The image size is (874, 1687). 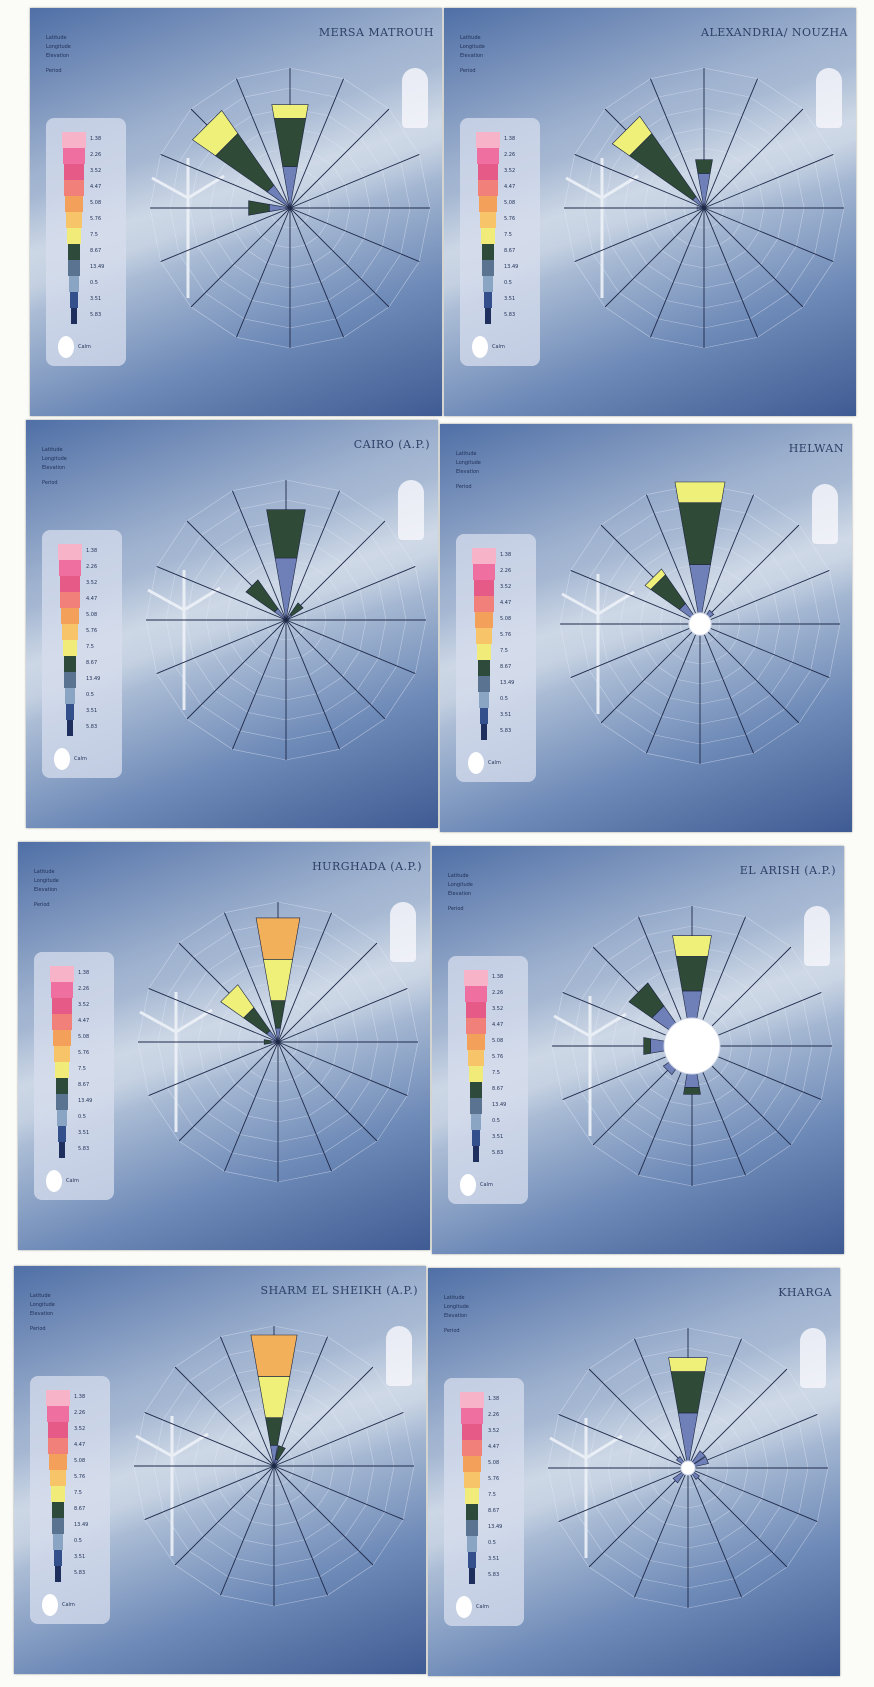 I want to click on station-info: Latitude Longitude Elevation Period, so click(x=58, y=55).